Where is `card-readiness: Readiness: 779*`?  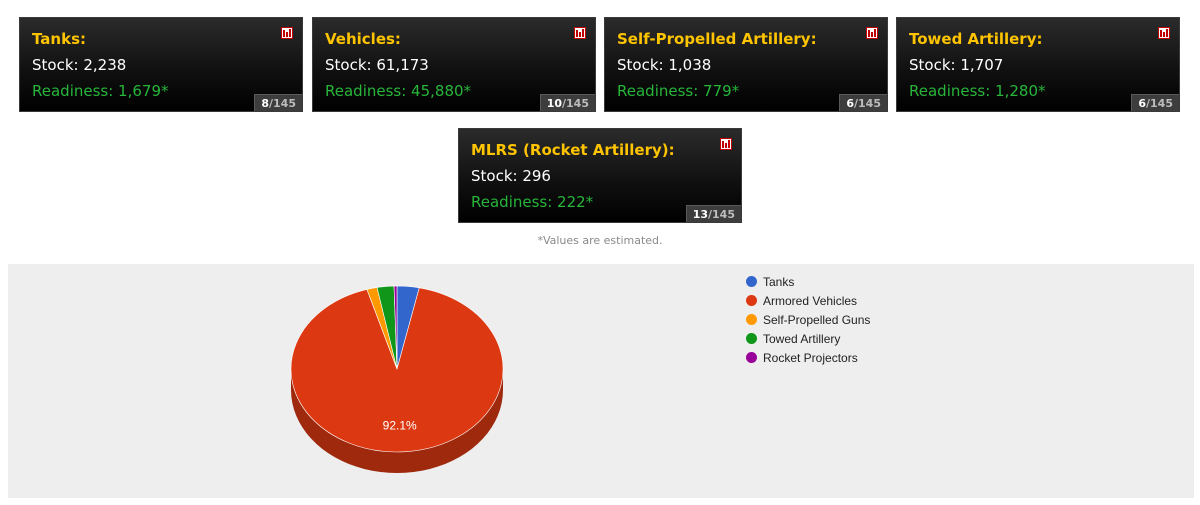 card-readiness: Readiness: 779* is located at coordinates (678, 91).